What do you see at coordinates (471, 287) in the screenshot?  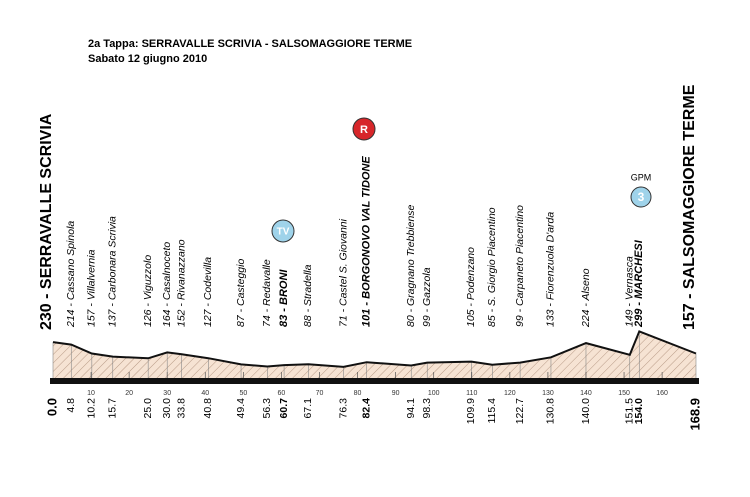 I see `place-label: 105 - Podenzano` at bounding box center [471, 287].